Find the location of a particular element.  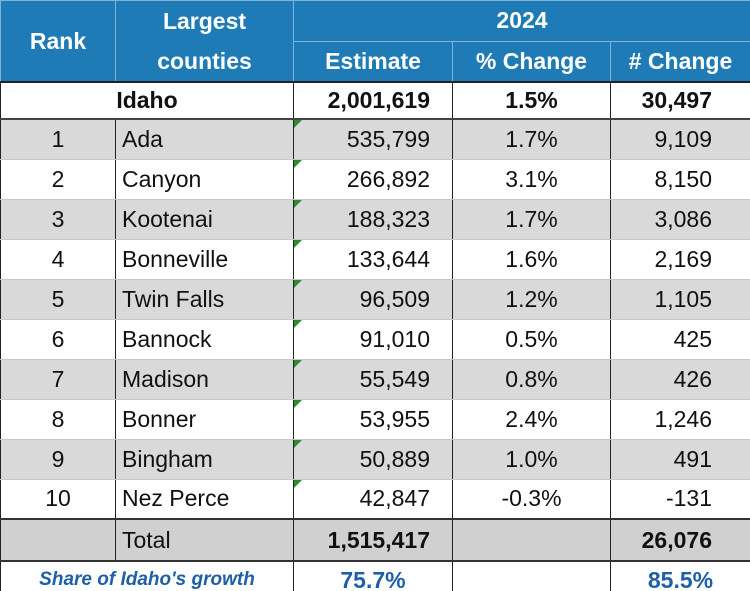

county: Bonner is located at coordinates (204, 419).